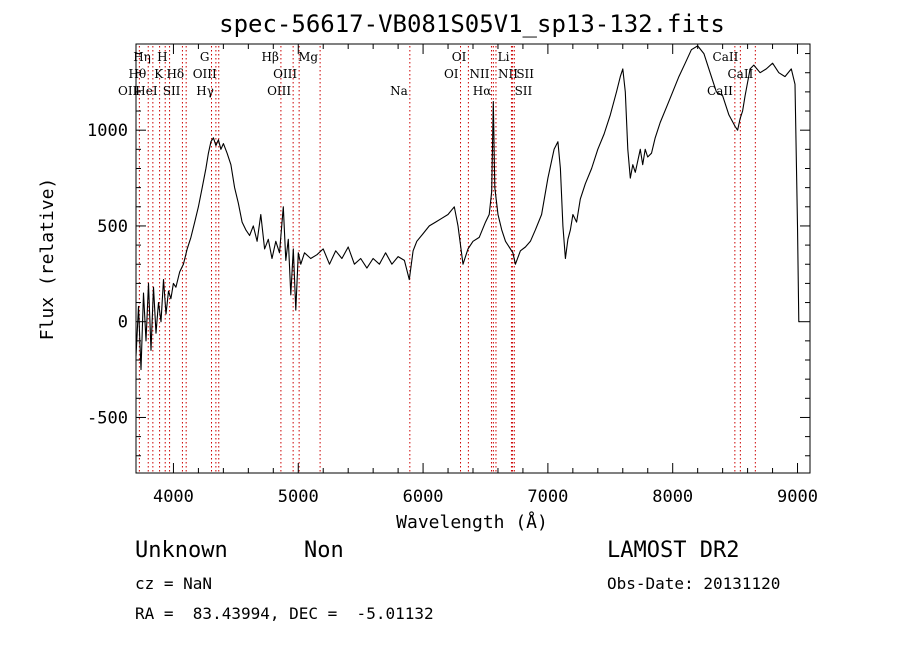 This screenshot has height=649, width=900. I want to click on y-tick-label: 1000, so click(107, 131).